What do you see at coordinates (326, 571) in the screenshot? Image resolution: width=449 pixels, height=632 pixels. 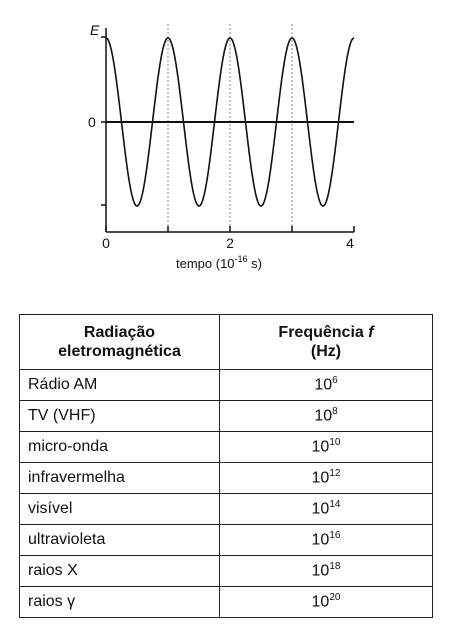 I see `frequency-value: 1018` at bounding box center [326, 571].